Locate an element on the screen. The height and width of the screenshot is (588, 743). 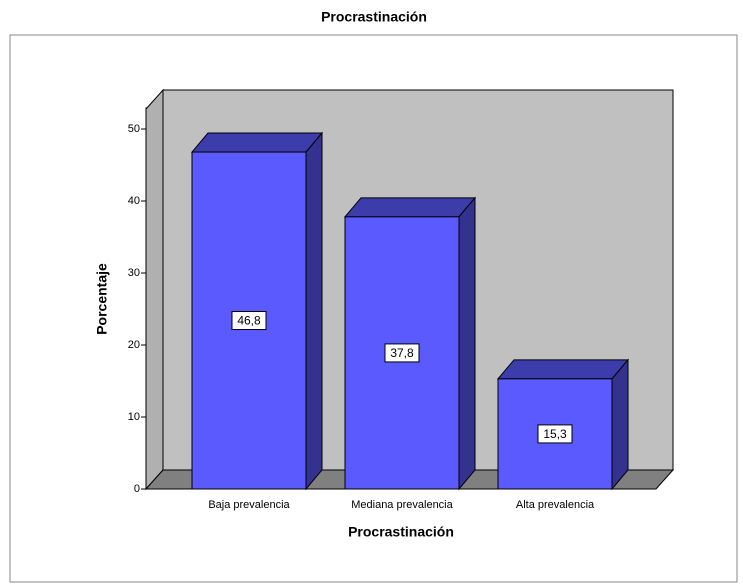
x-tick-label: Alta prevalencia is located at coordinates (555, 505).